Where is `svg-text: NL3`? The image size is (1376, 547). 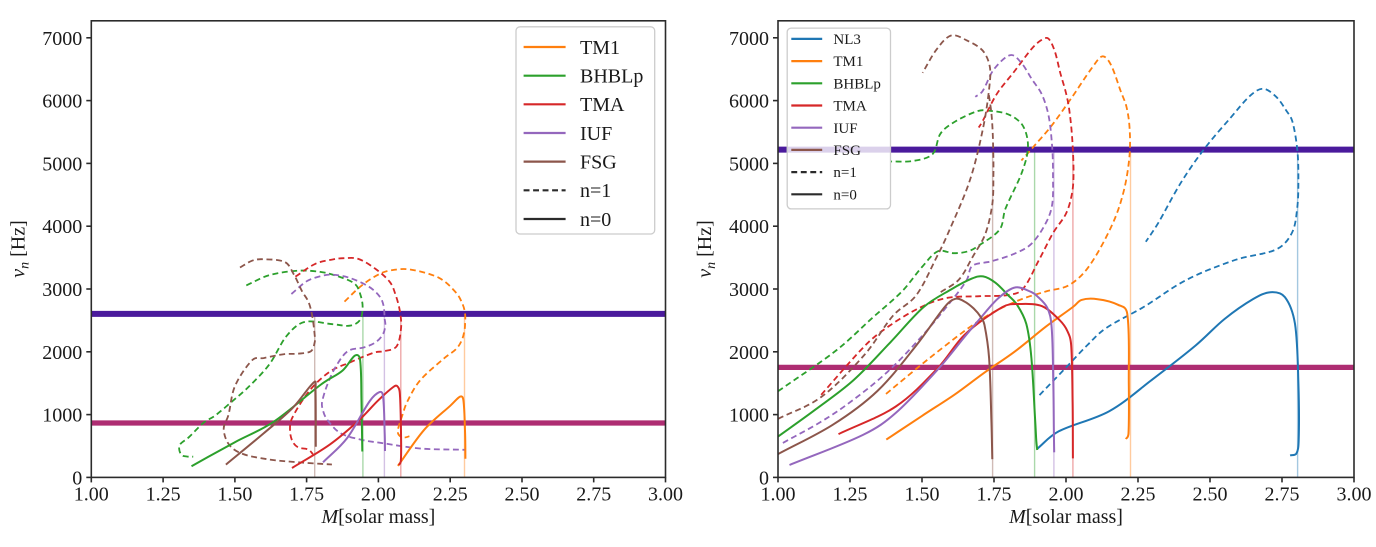
svg-text: NL3 is located at coordinates (847, 40).